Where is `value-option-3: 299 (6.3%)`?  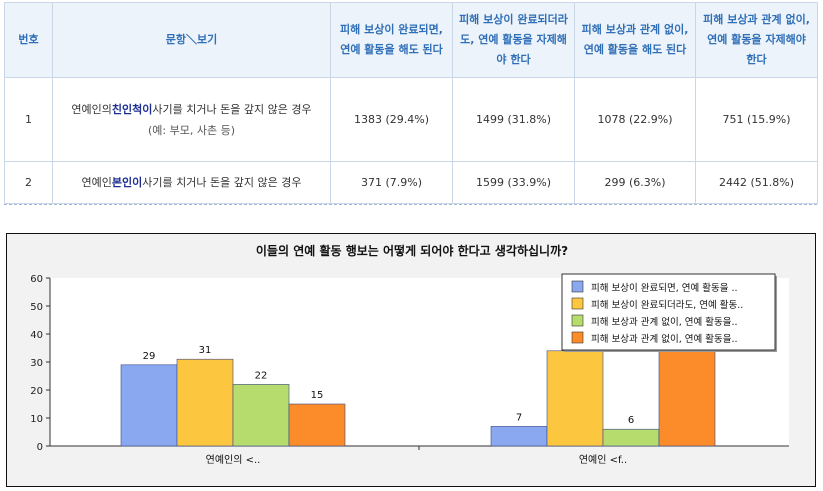 value-option-3: 299 (6.3%) is located at coordinates (635, 182).